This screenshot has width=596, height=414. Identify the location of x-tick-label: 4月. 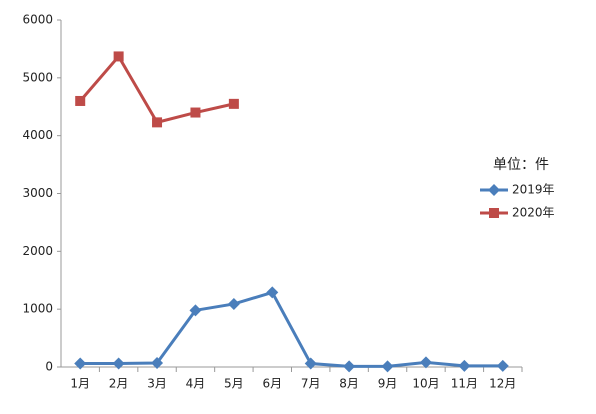
(196, 384).